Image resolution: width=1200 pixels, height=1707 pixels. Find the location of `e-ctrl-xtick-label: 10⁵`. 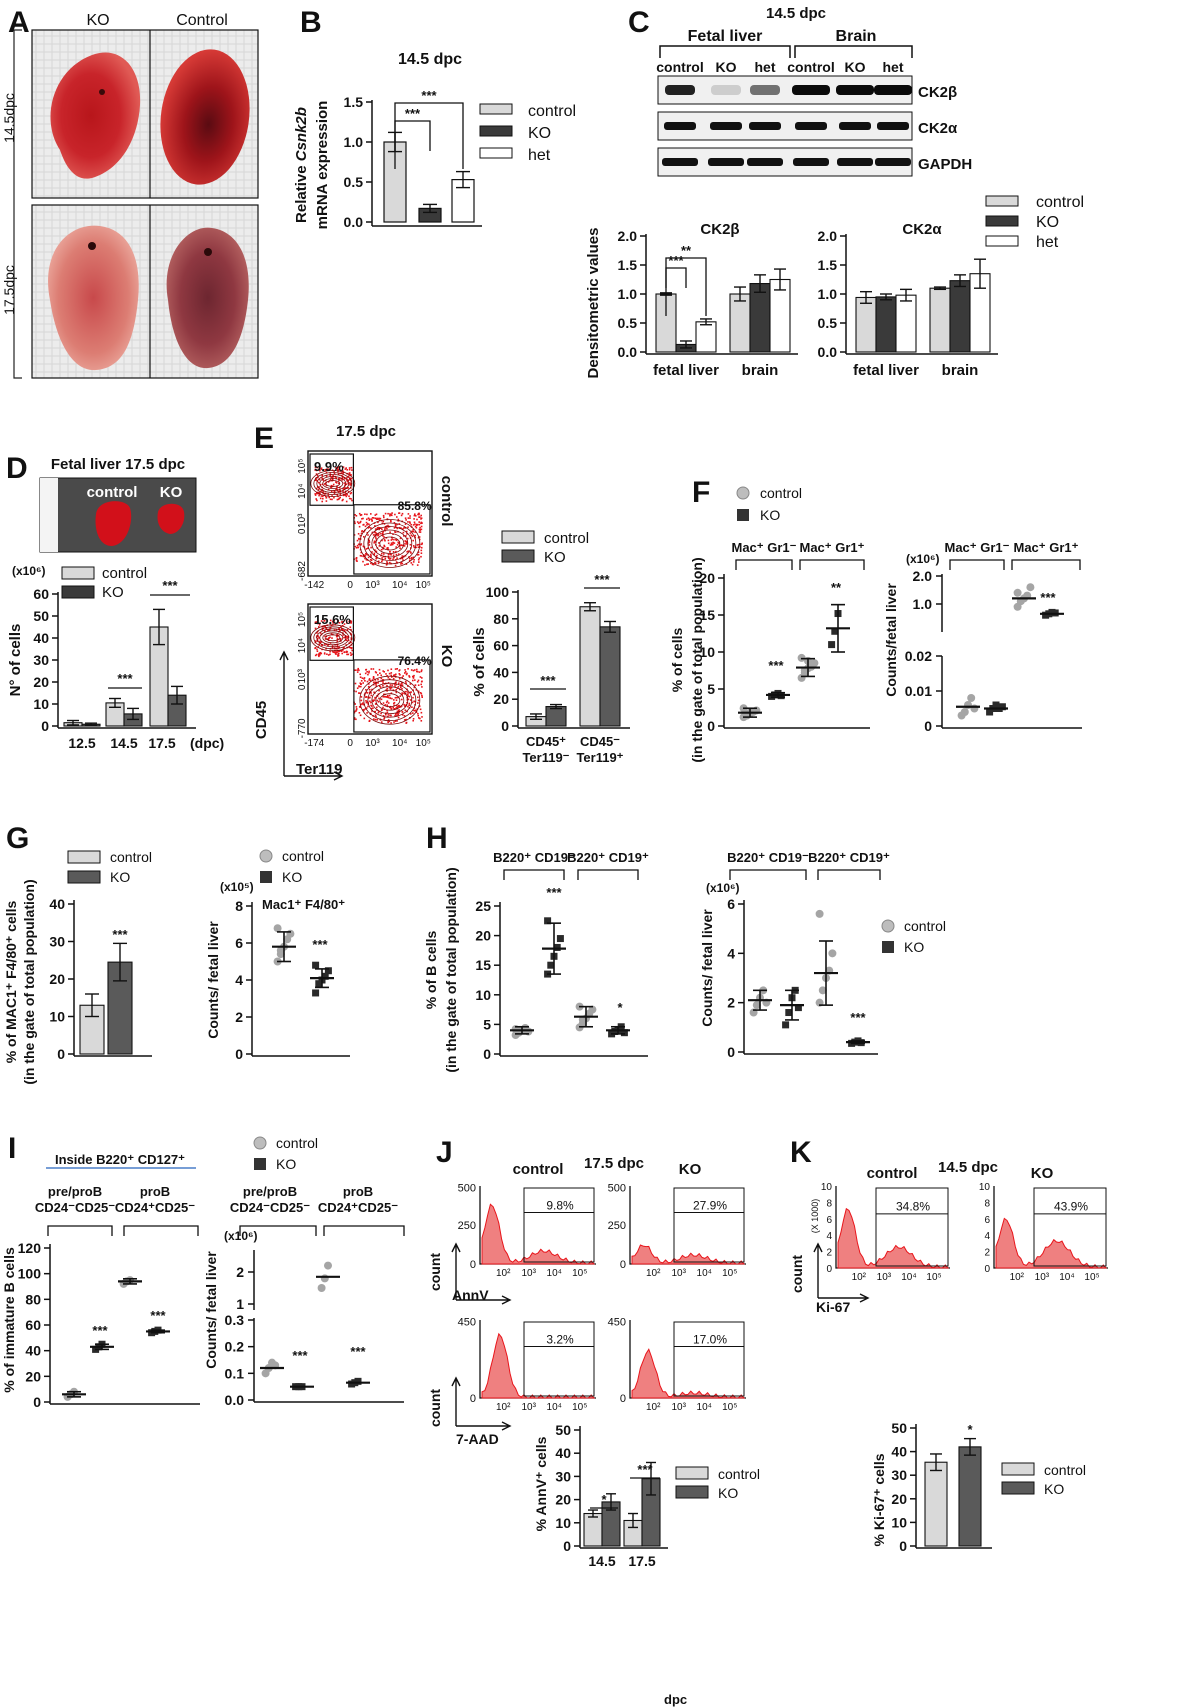

e-ctrl-xtick-label: 10⁵ is located at coordinates (423, 585).